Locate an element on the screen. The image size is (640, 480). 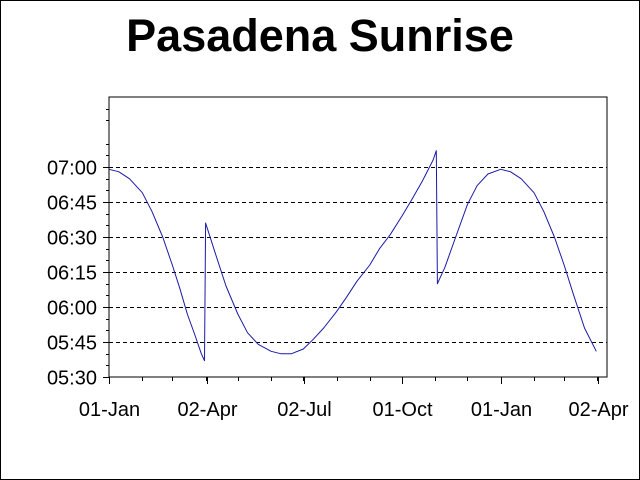
y-tick-label: 05:30 is located at coordinates (72, 379).